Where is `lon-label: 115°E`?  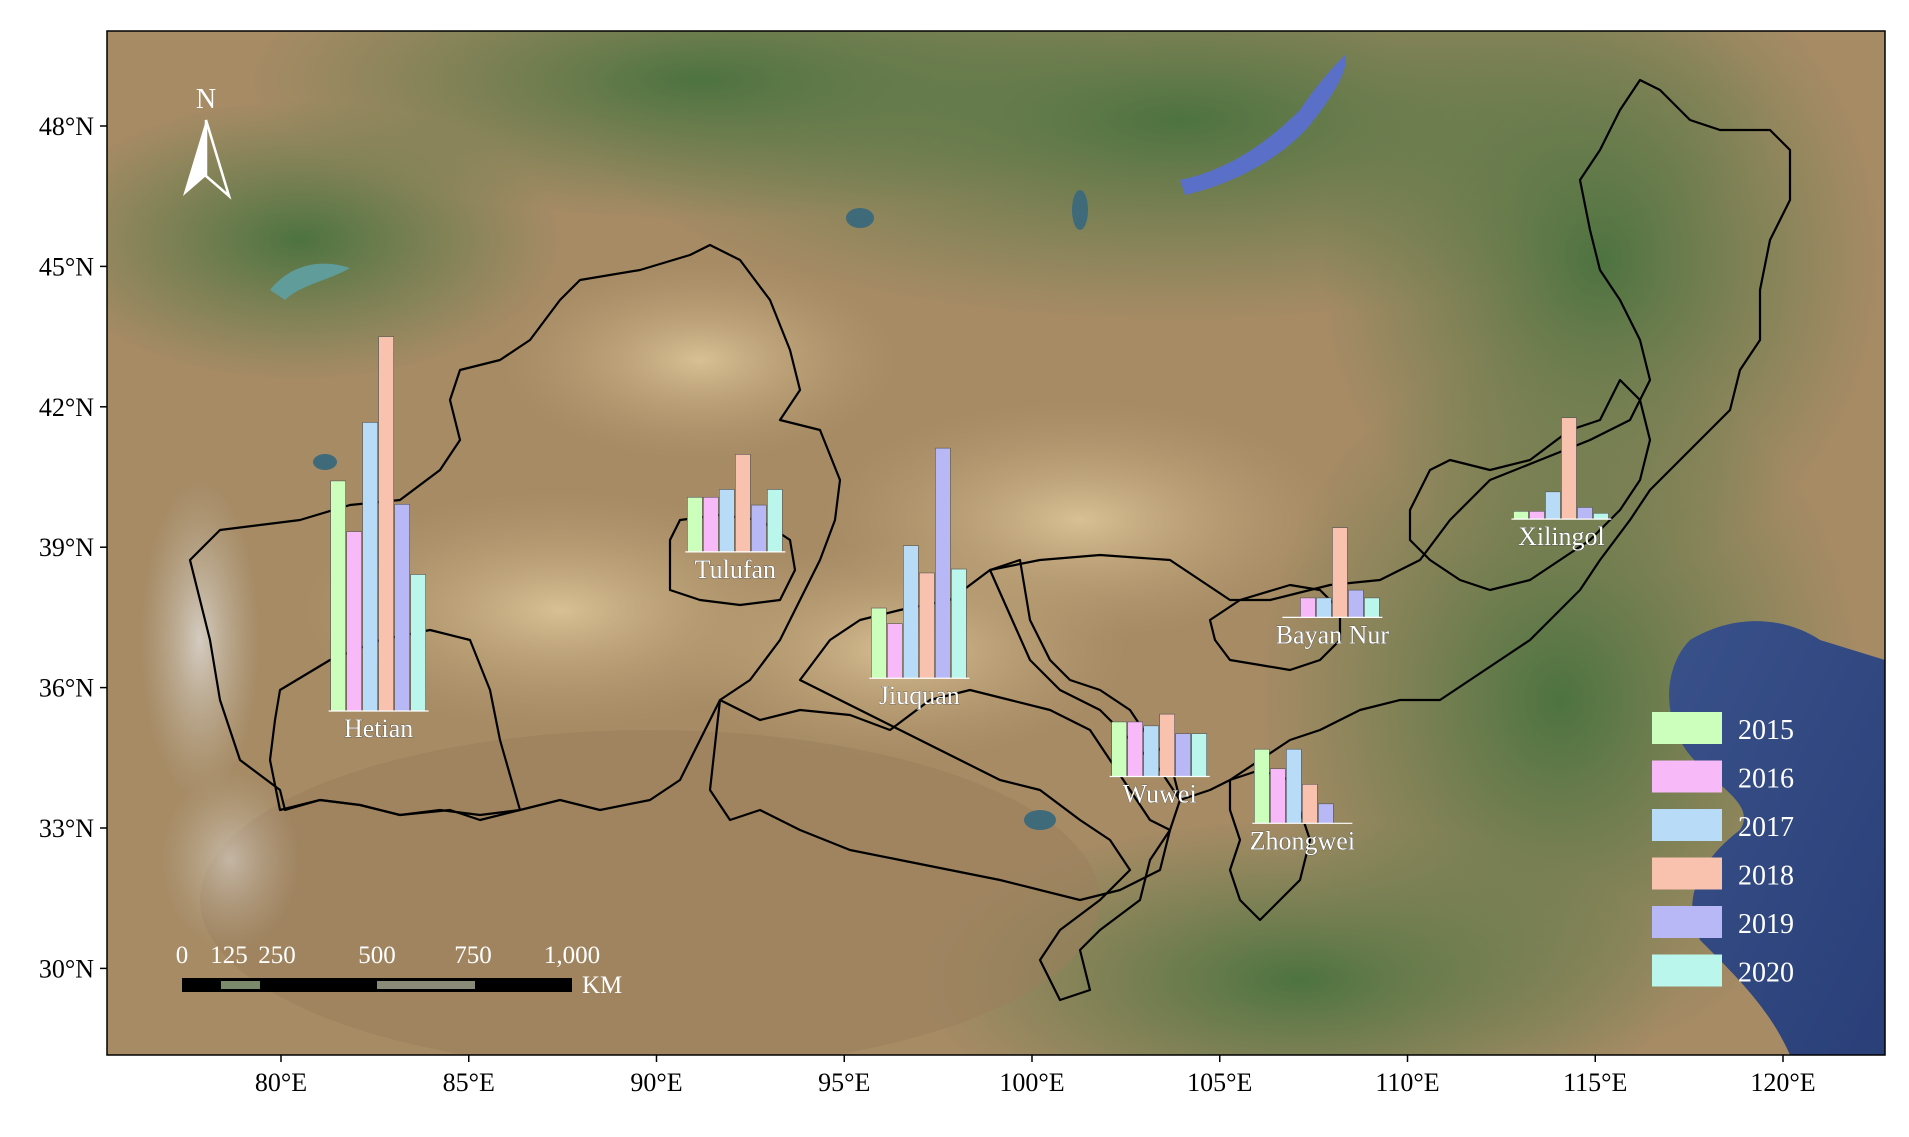 lon-label: 115°E is located at coordinates (1595, 1082).